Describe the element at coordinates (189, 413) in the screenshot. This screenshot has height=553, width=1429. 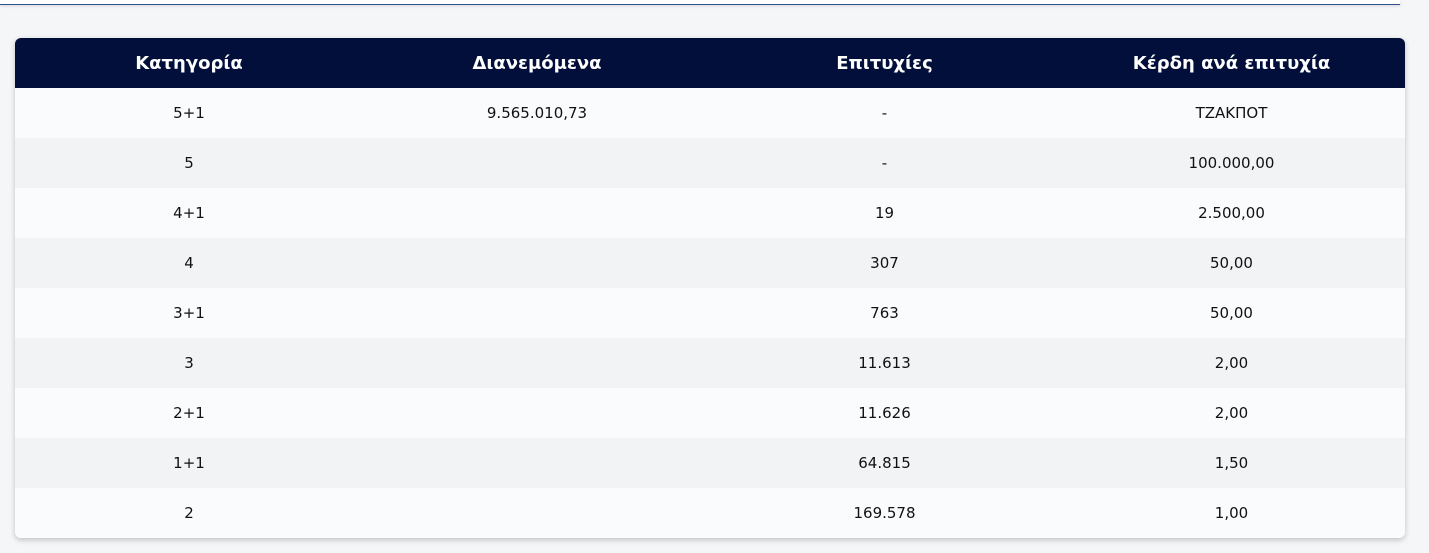
I see `cell-category: 2+1` at that location.